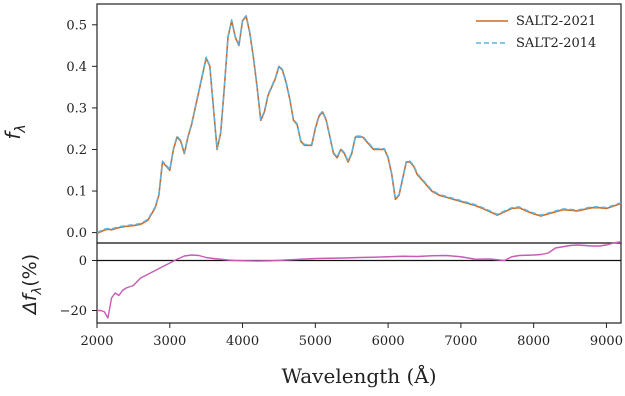  Describe the element at coordinates (315, 341) in the screenshot. I see `x-tick-label: 5000` at that location.